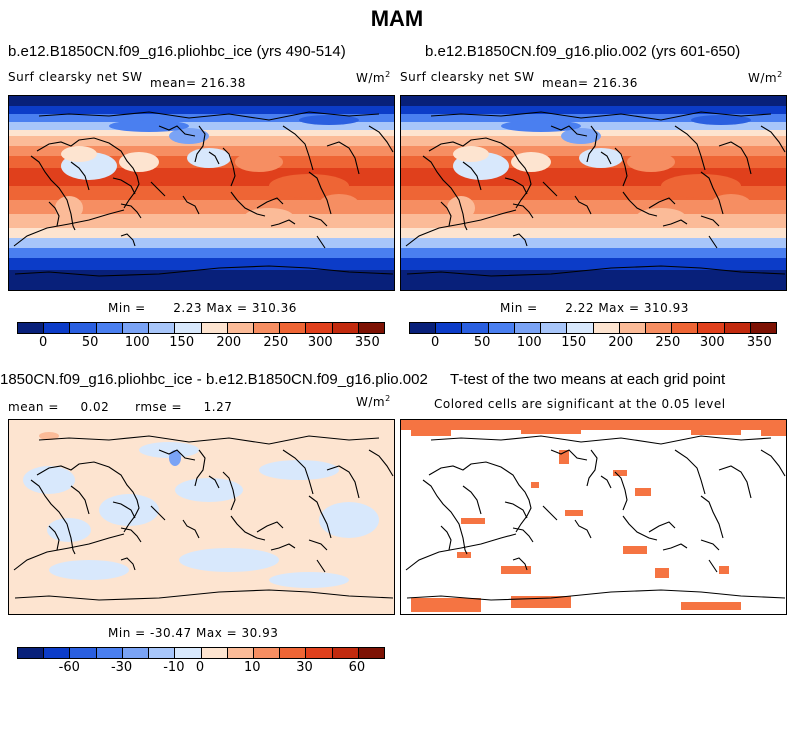 The width and height of the screenshot is (794, 733). What do you see at coordinates (276, 342) in the screenshot?
I see `panel-tl-colorbar-tick-label: 250` at bounding box center [276, 342].